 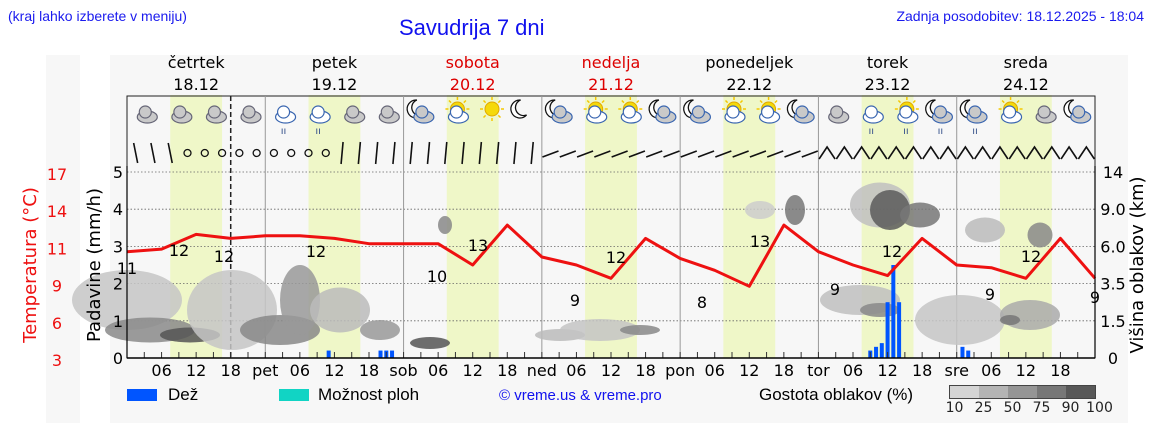 I want to click on temperature-label: 10, so click(x=437, y=276).